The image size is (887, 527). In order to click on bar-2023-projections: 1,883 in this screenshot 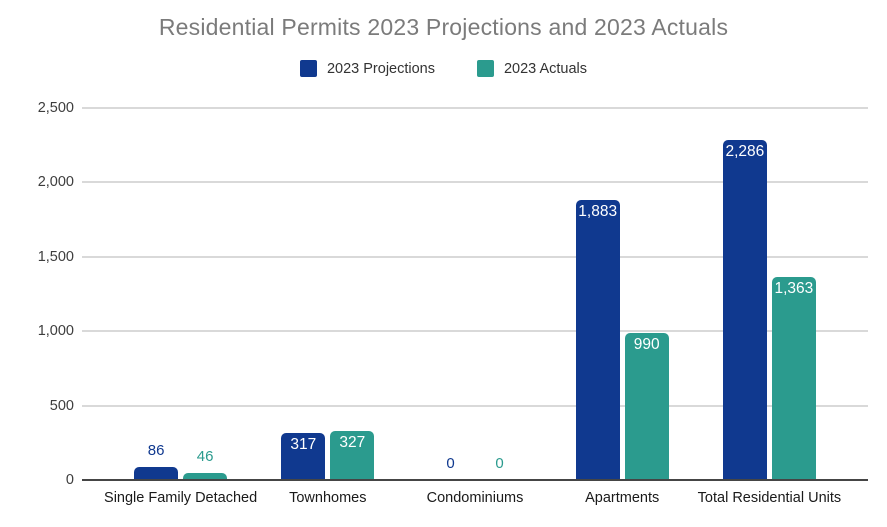, I will do `click(597, 339)`.